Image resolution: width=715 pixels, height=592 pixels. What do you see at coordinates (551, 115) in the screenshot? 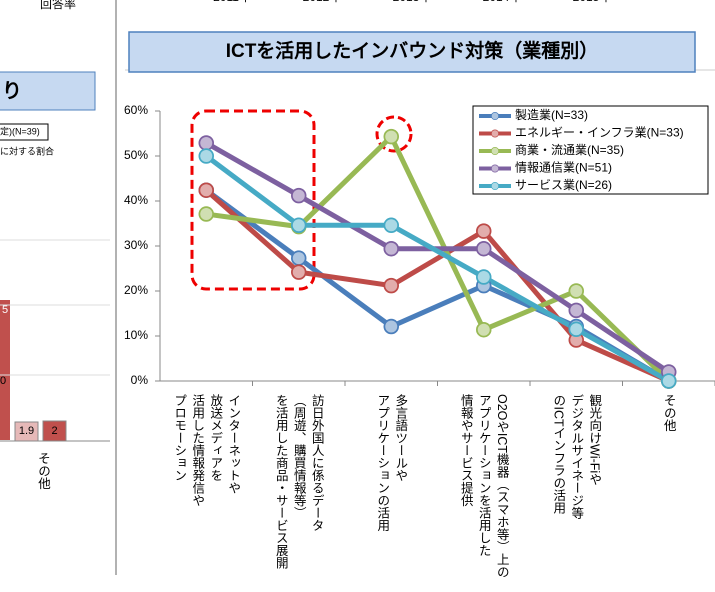
I see `legend-label: 製造業(N=33)` at bounding box center [551, 115].